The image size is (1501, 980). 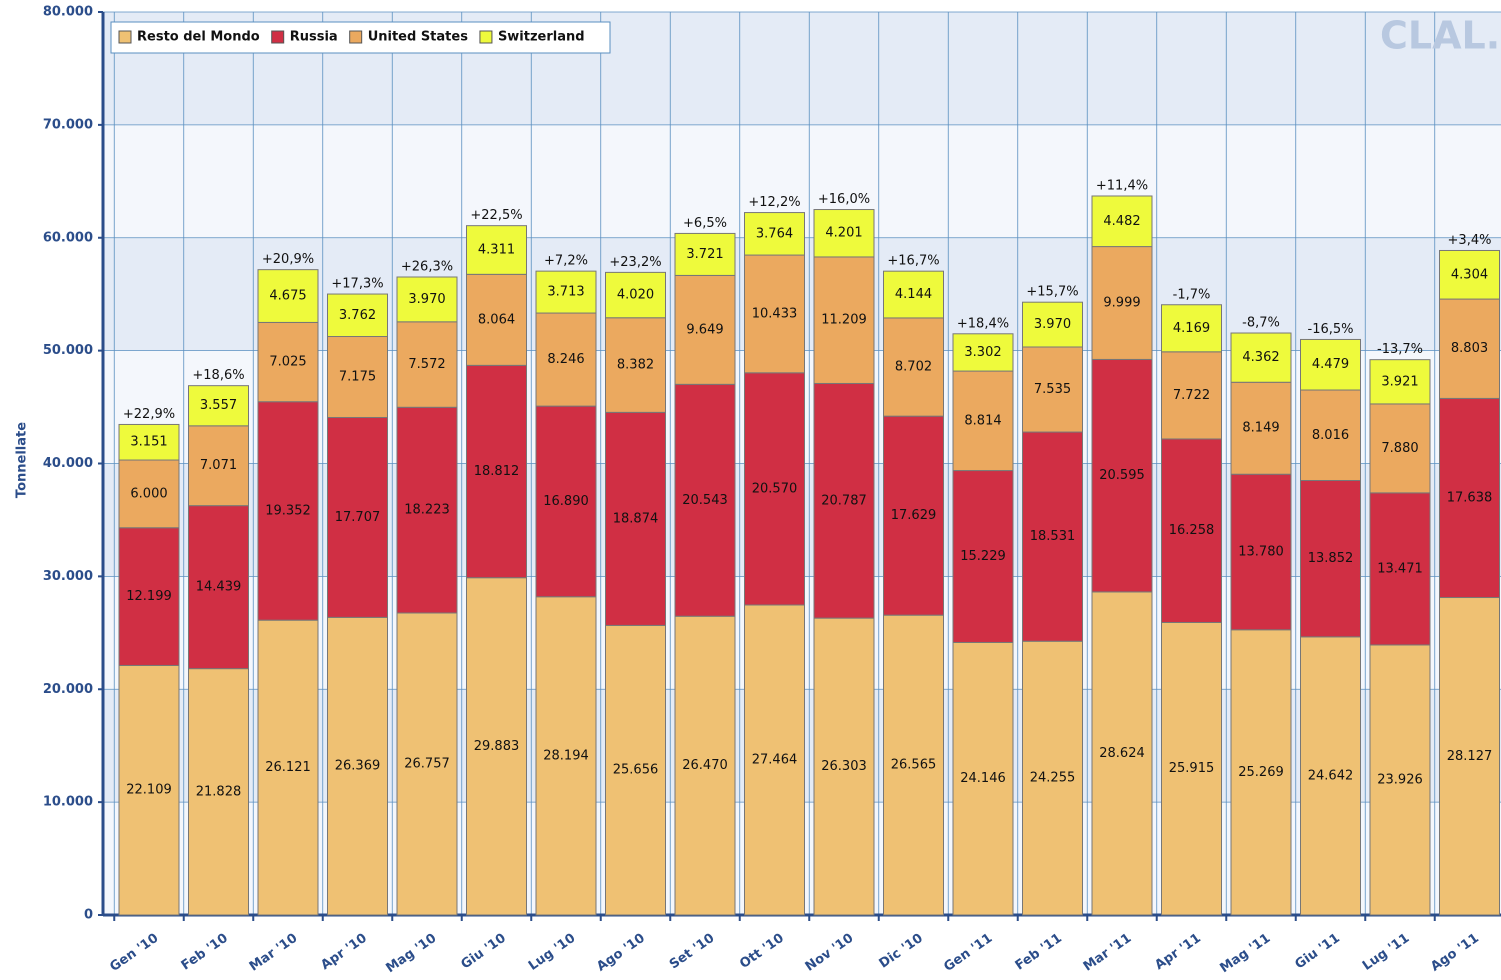 I want to click on data-label: 13.852, so click(x=1331, y=558).